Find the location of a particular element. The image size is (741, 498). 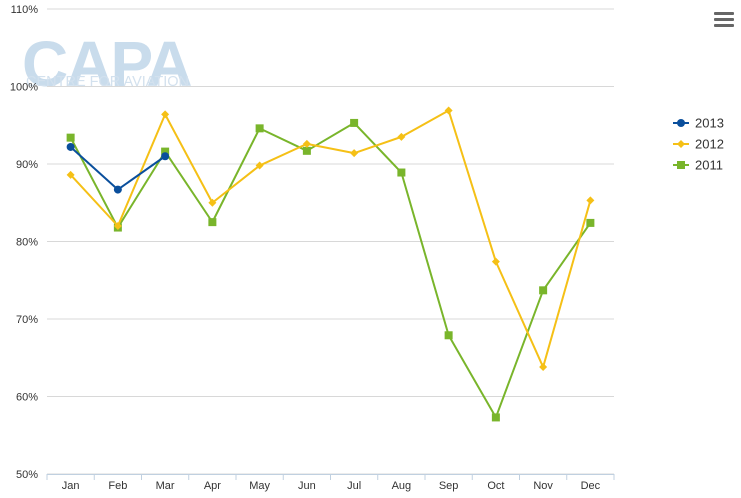

x-tick-label: Mar is located at coordinates (165, 486).